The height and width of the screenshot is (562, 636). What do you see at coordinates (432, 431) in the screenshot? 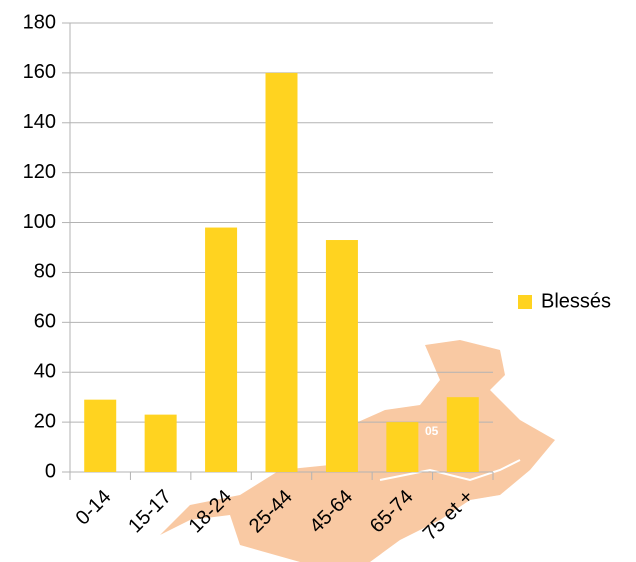
I see `map-label: 05` at bounding box center [432, 431].